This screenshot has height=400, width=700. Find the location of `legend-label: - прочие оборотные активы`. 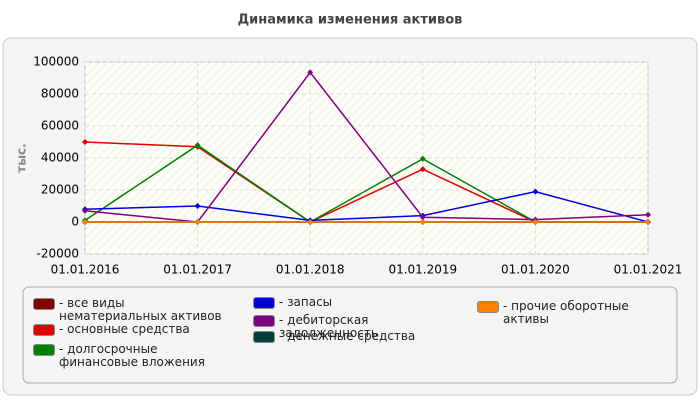

legend-label: - прочие оборотные активы is located at coordinates (566, 312).